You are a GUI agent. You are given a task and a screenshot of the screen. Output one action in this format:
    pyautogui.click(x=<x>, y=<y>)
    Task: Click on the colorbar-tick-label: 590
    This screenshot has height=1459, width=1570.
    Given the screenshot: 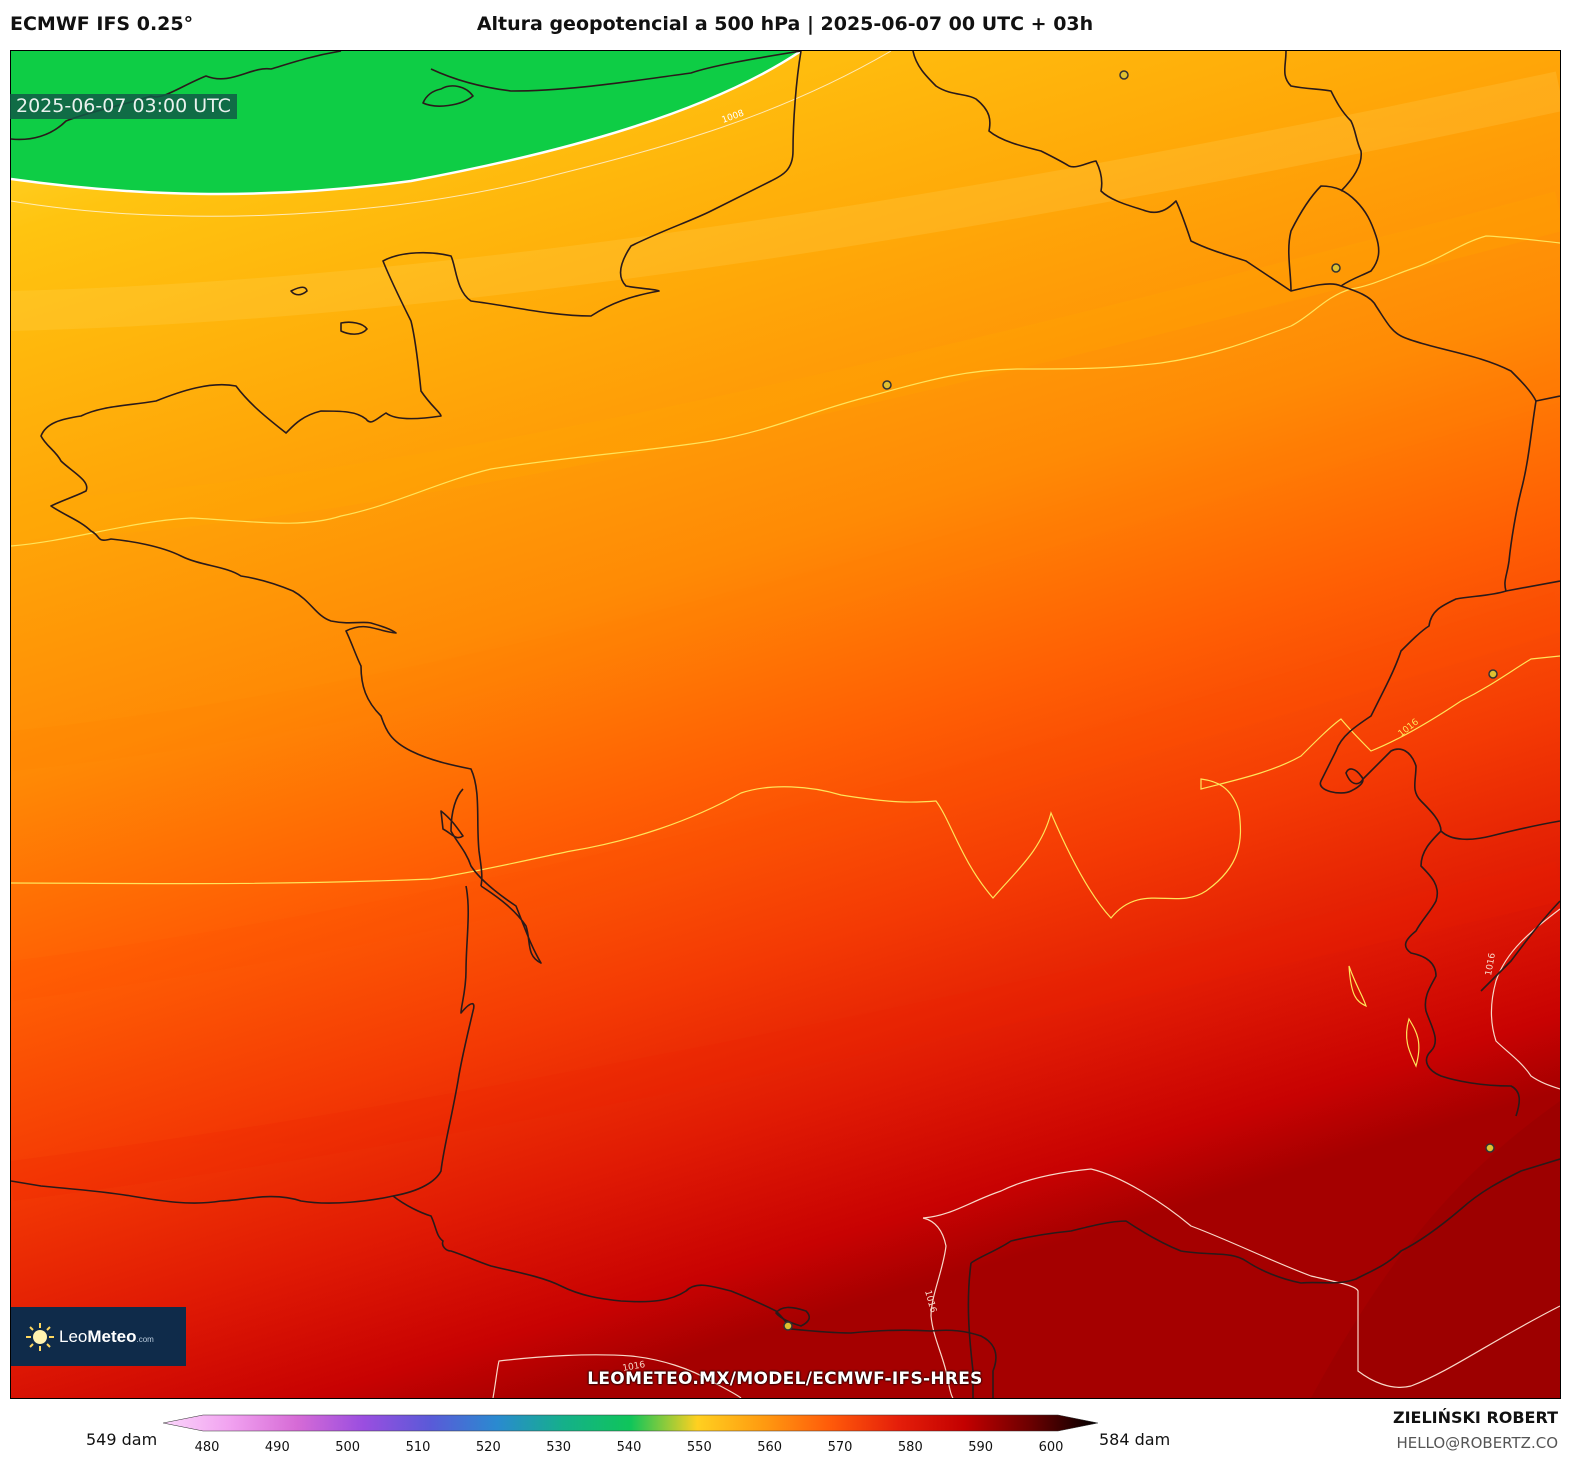 What is the action you would take?
    pyautogui.click(x=981, y=1447)
    